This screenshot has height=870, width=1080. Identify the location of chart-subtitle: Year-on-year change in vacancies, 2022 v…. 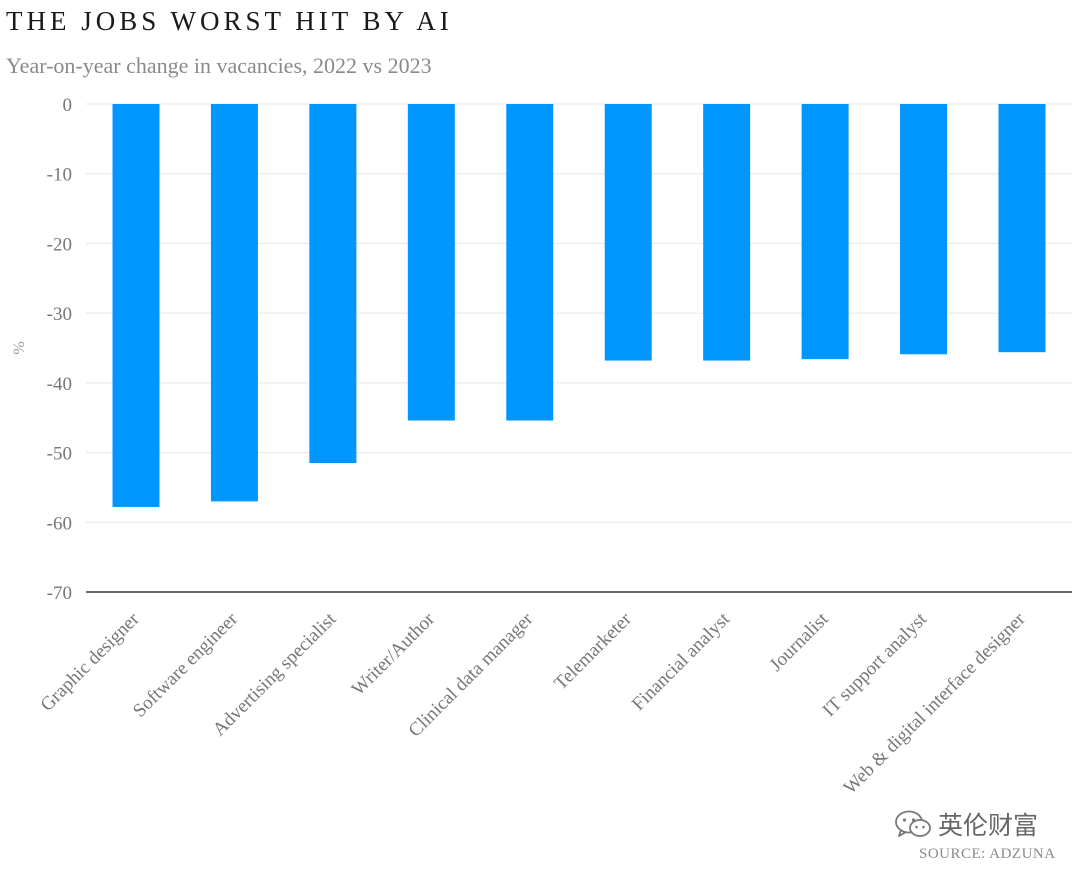
(219, 65).